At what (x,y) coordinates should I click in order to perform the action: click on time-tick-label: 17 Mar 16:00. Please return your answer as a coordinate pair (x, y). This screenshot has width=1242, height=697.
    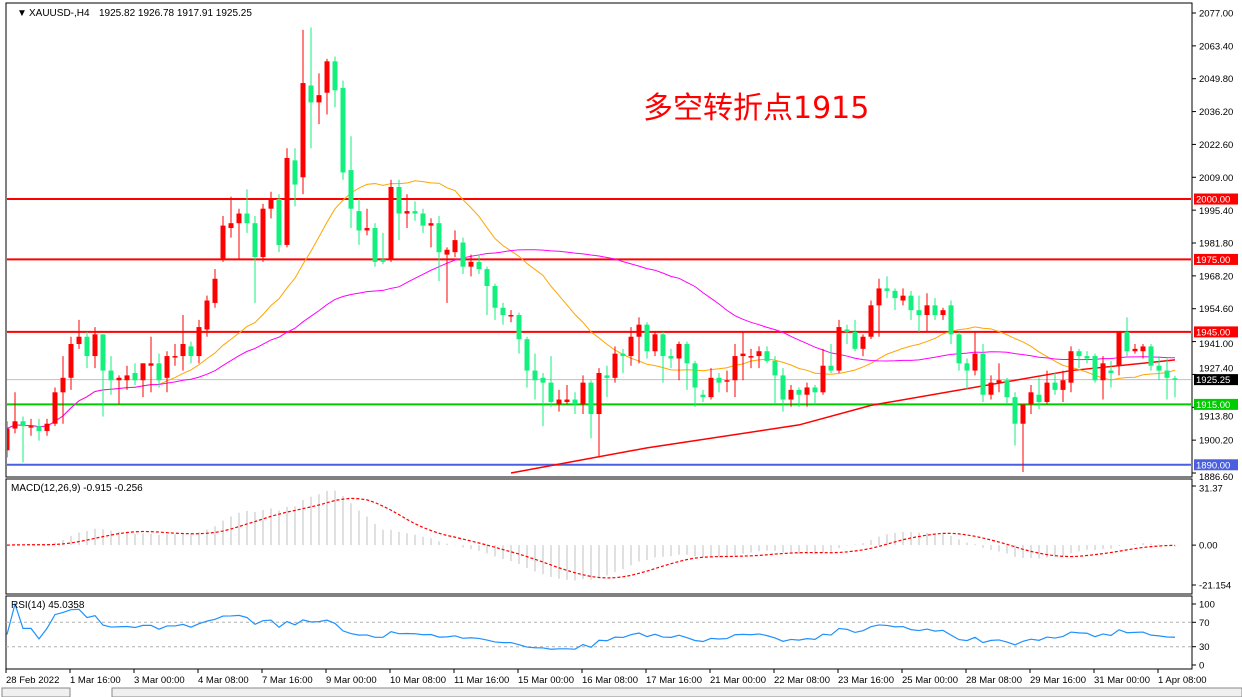
    Looking at the image, I should click on (674, 680).